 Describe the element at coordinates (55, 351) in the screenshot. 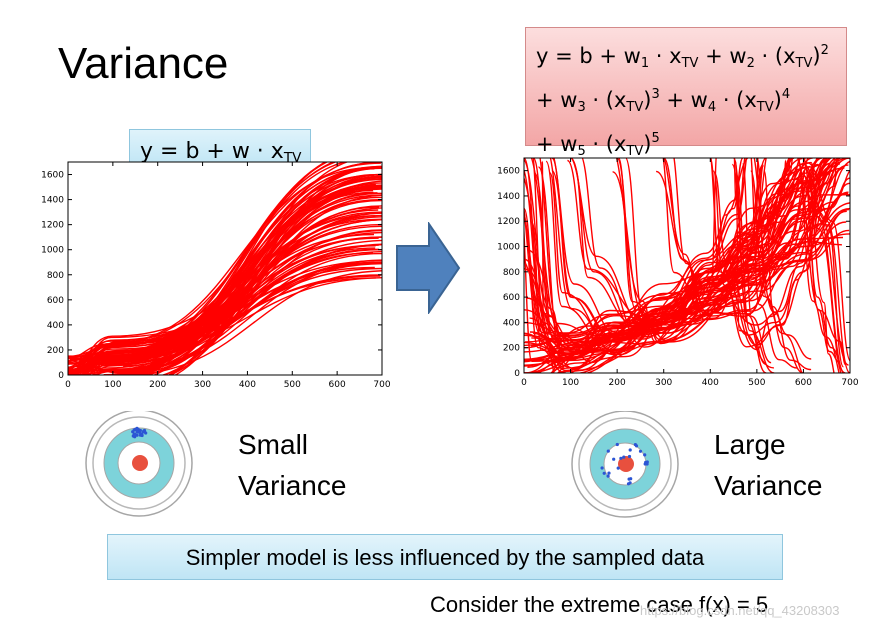

I see `y-tick-label: 200` at that location.